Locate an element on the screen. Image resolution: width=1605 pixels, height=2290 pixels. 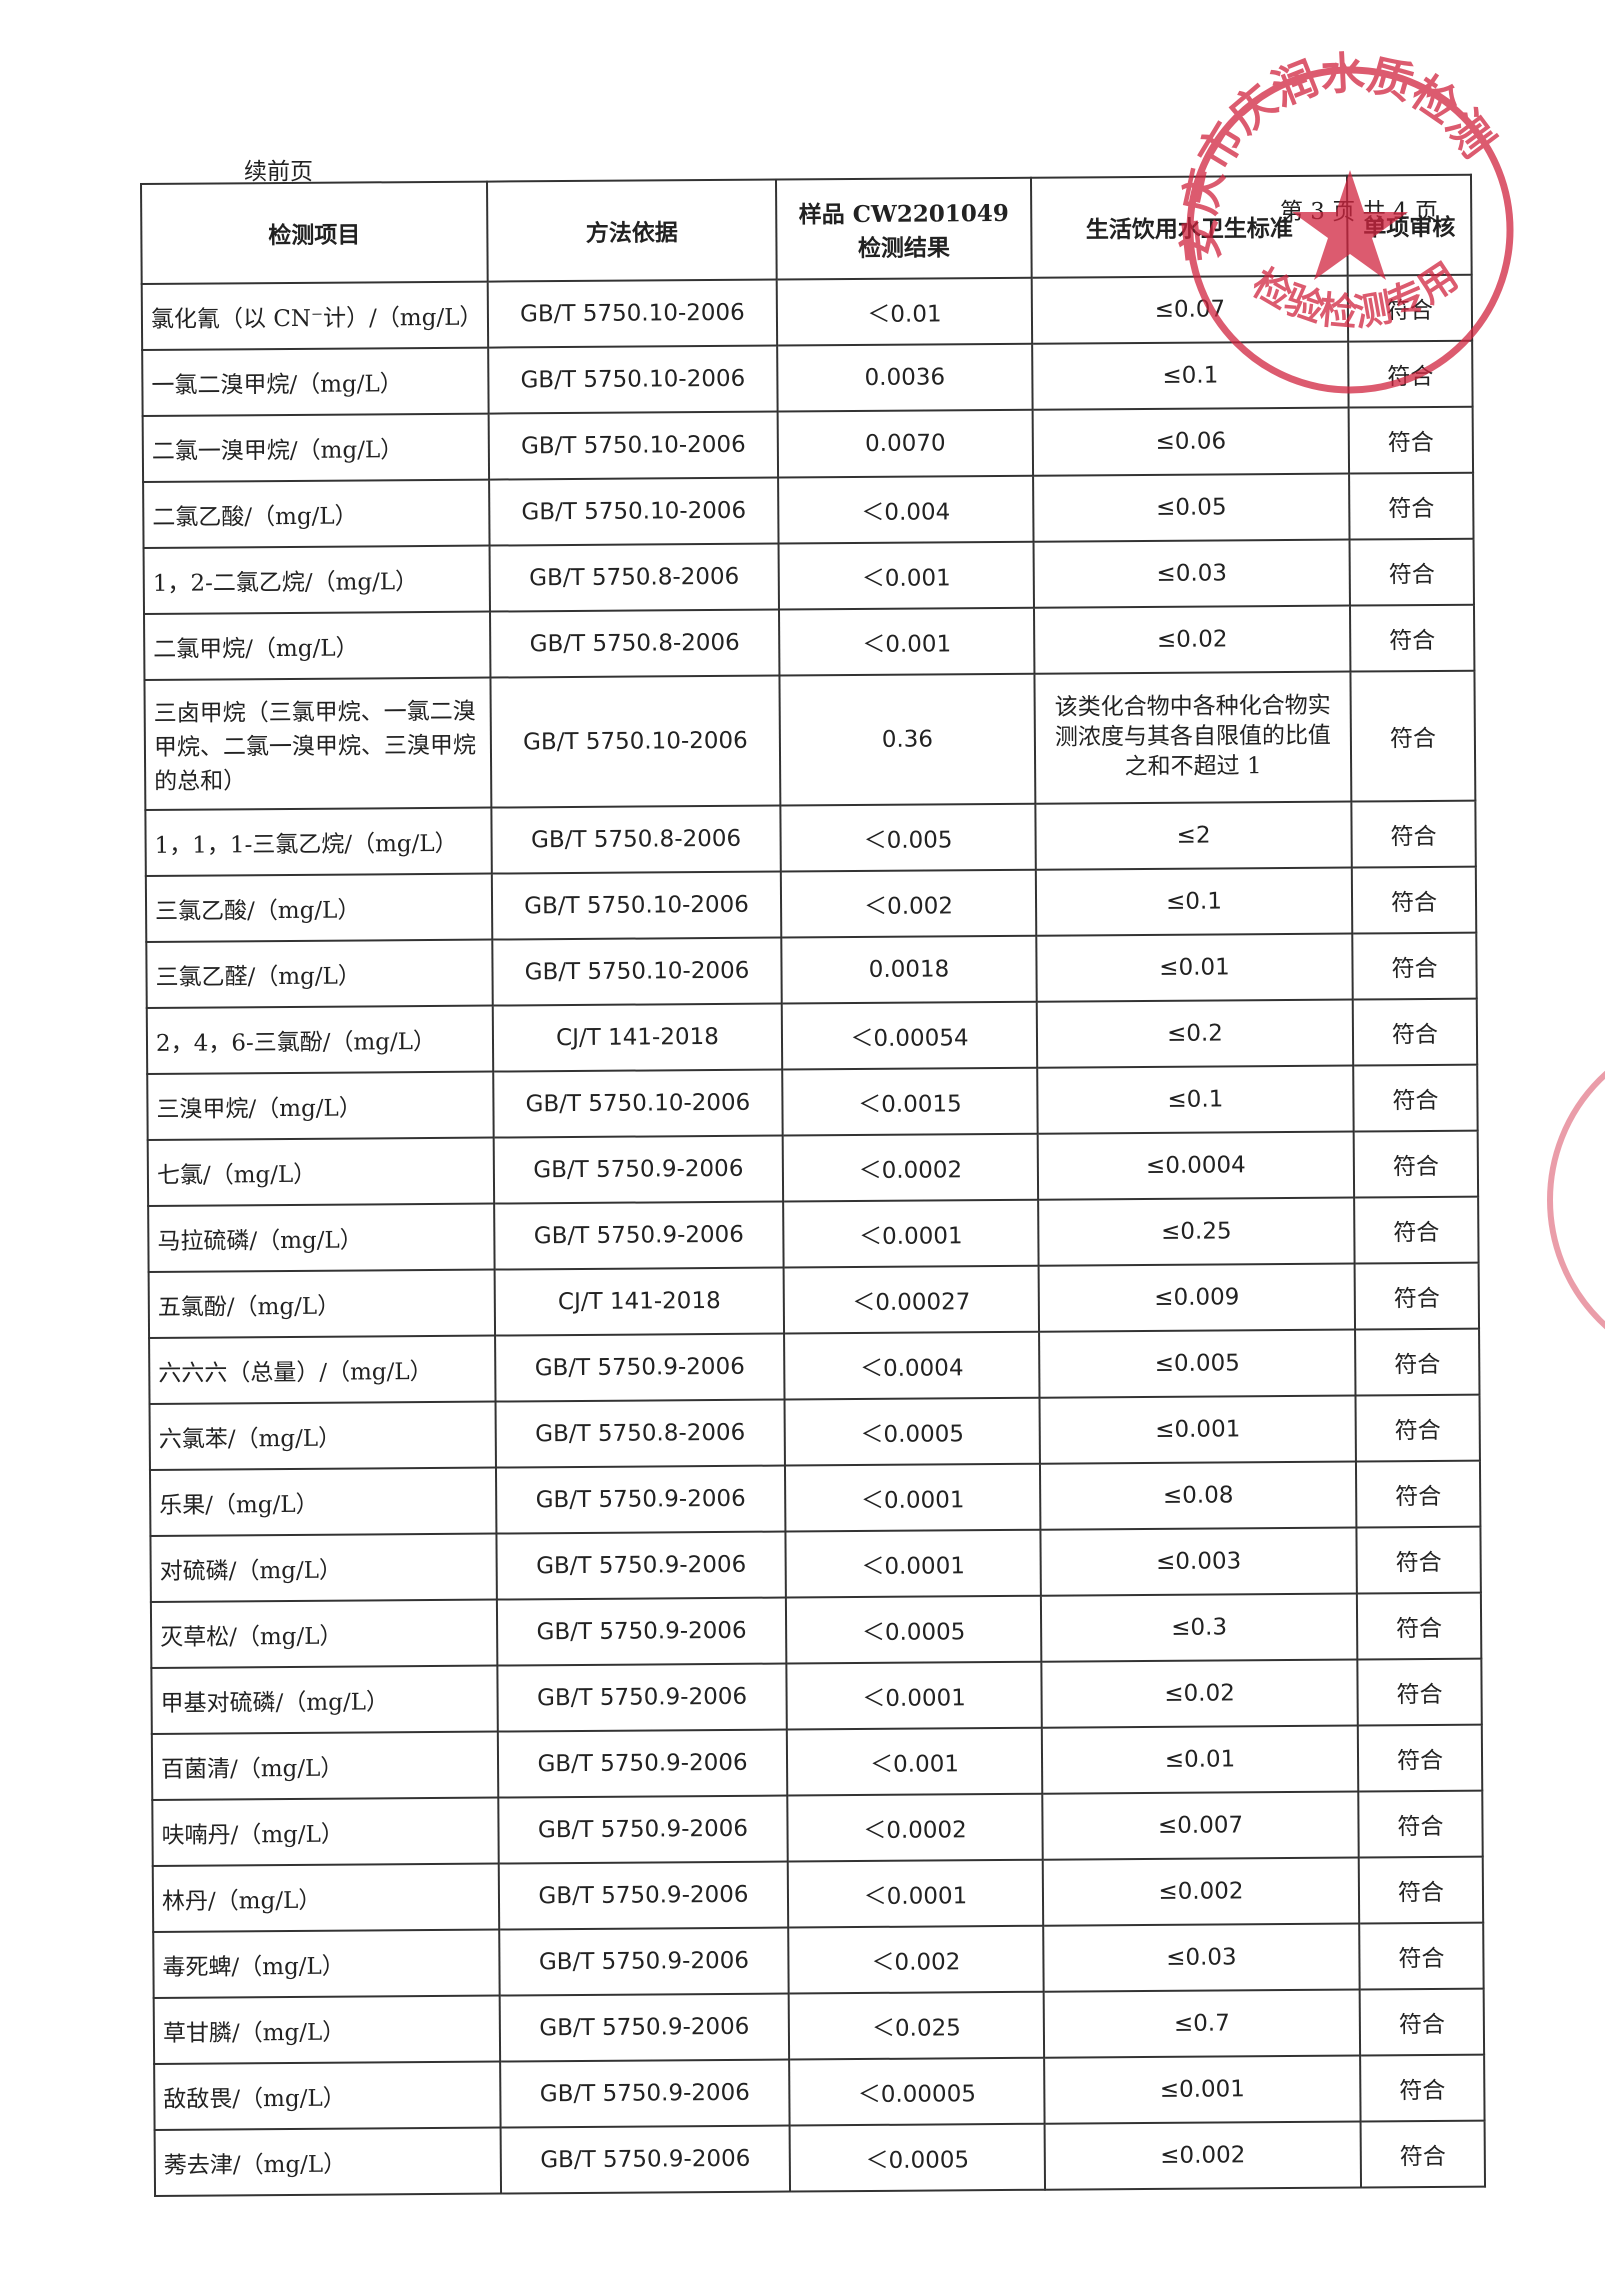
item-cell: 莠去津/（mg/L） is located at coordinates (328, 2161).